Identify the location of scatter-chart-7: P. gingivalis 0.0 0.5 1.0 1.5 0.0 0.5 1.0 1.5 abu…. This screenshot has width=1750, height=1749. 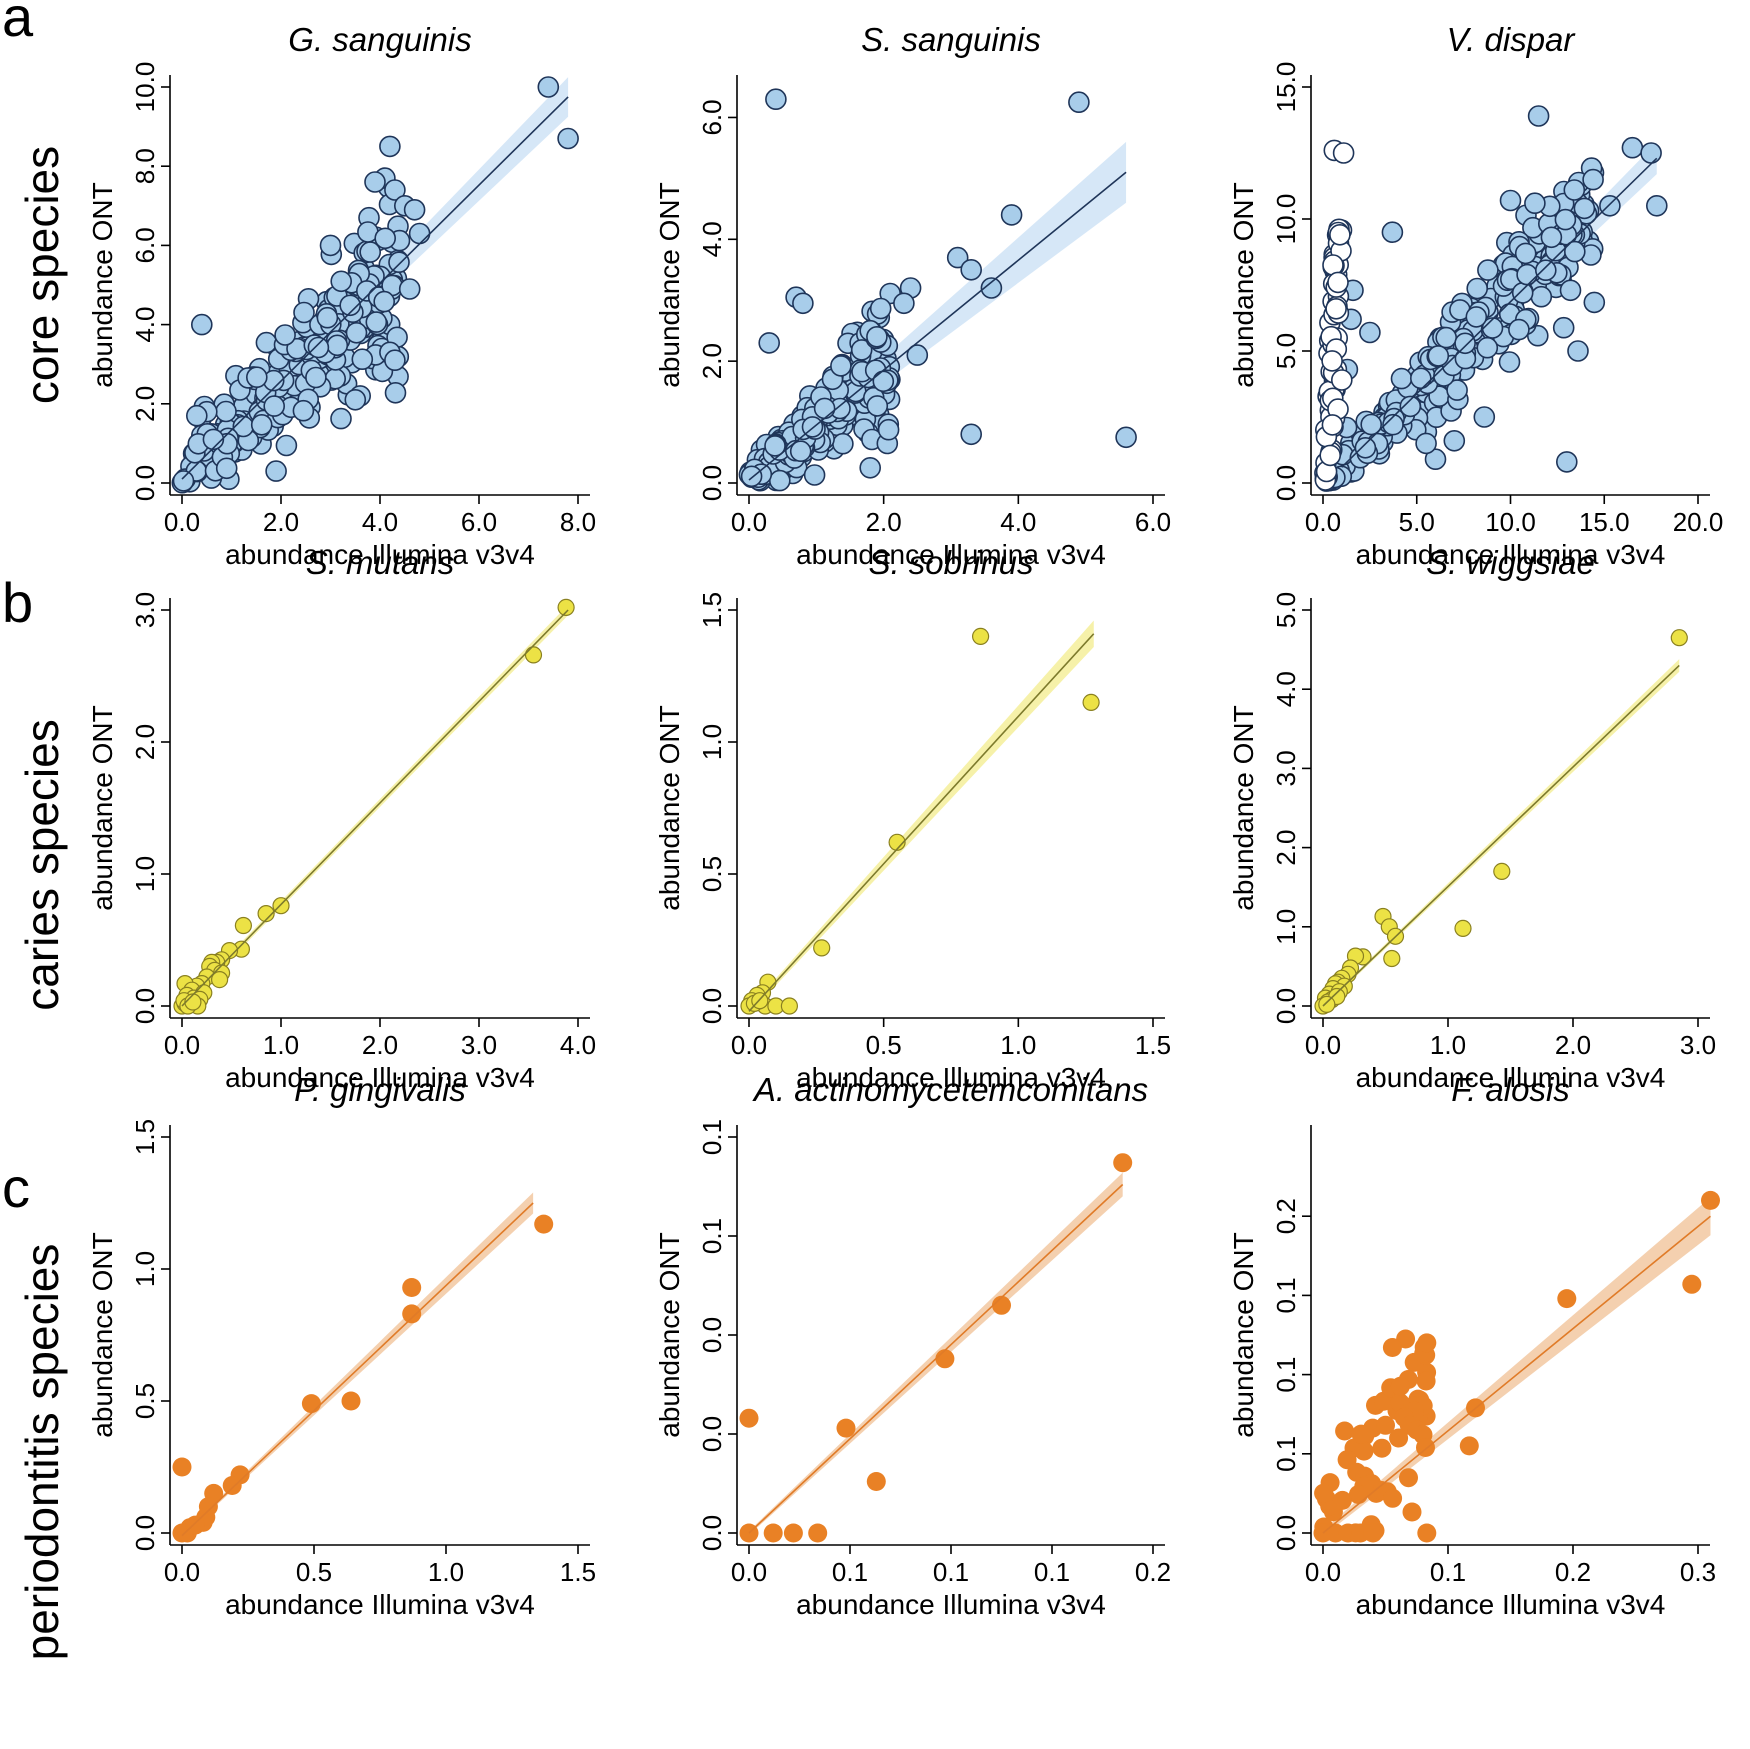
(341, 1345).